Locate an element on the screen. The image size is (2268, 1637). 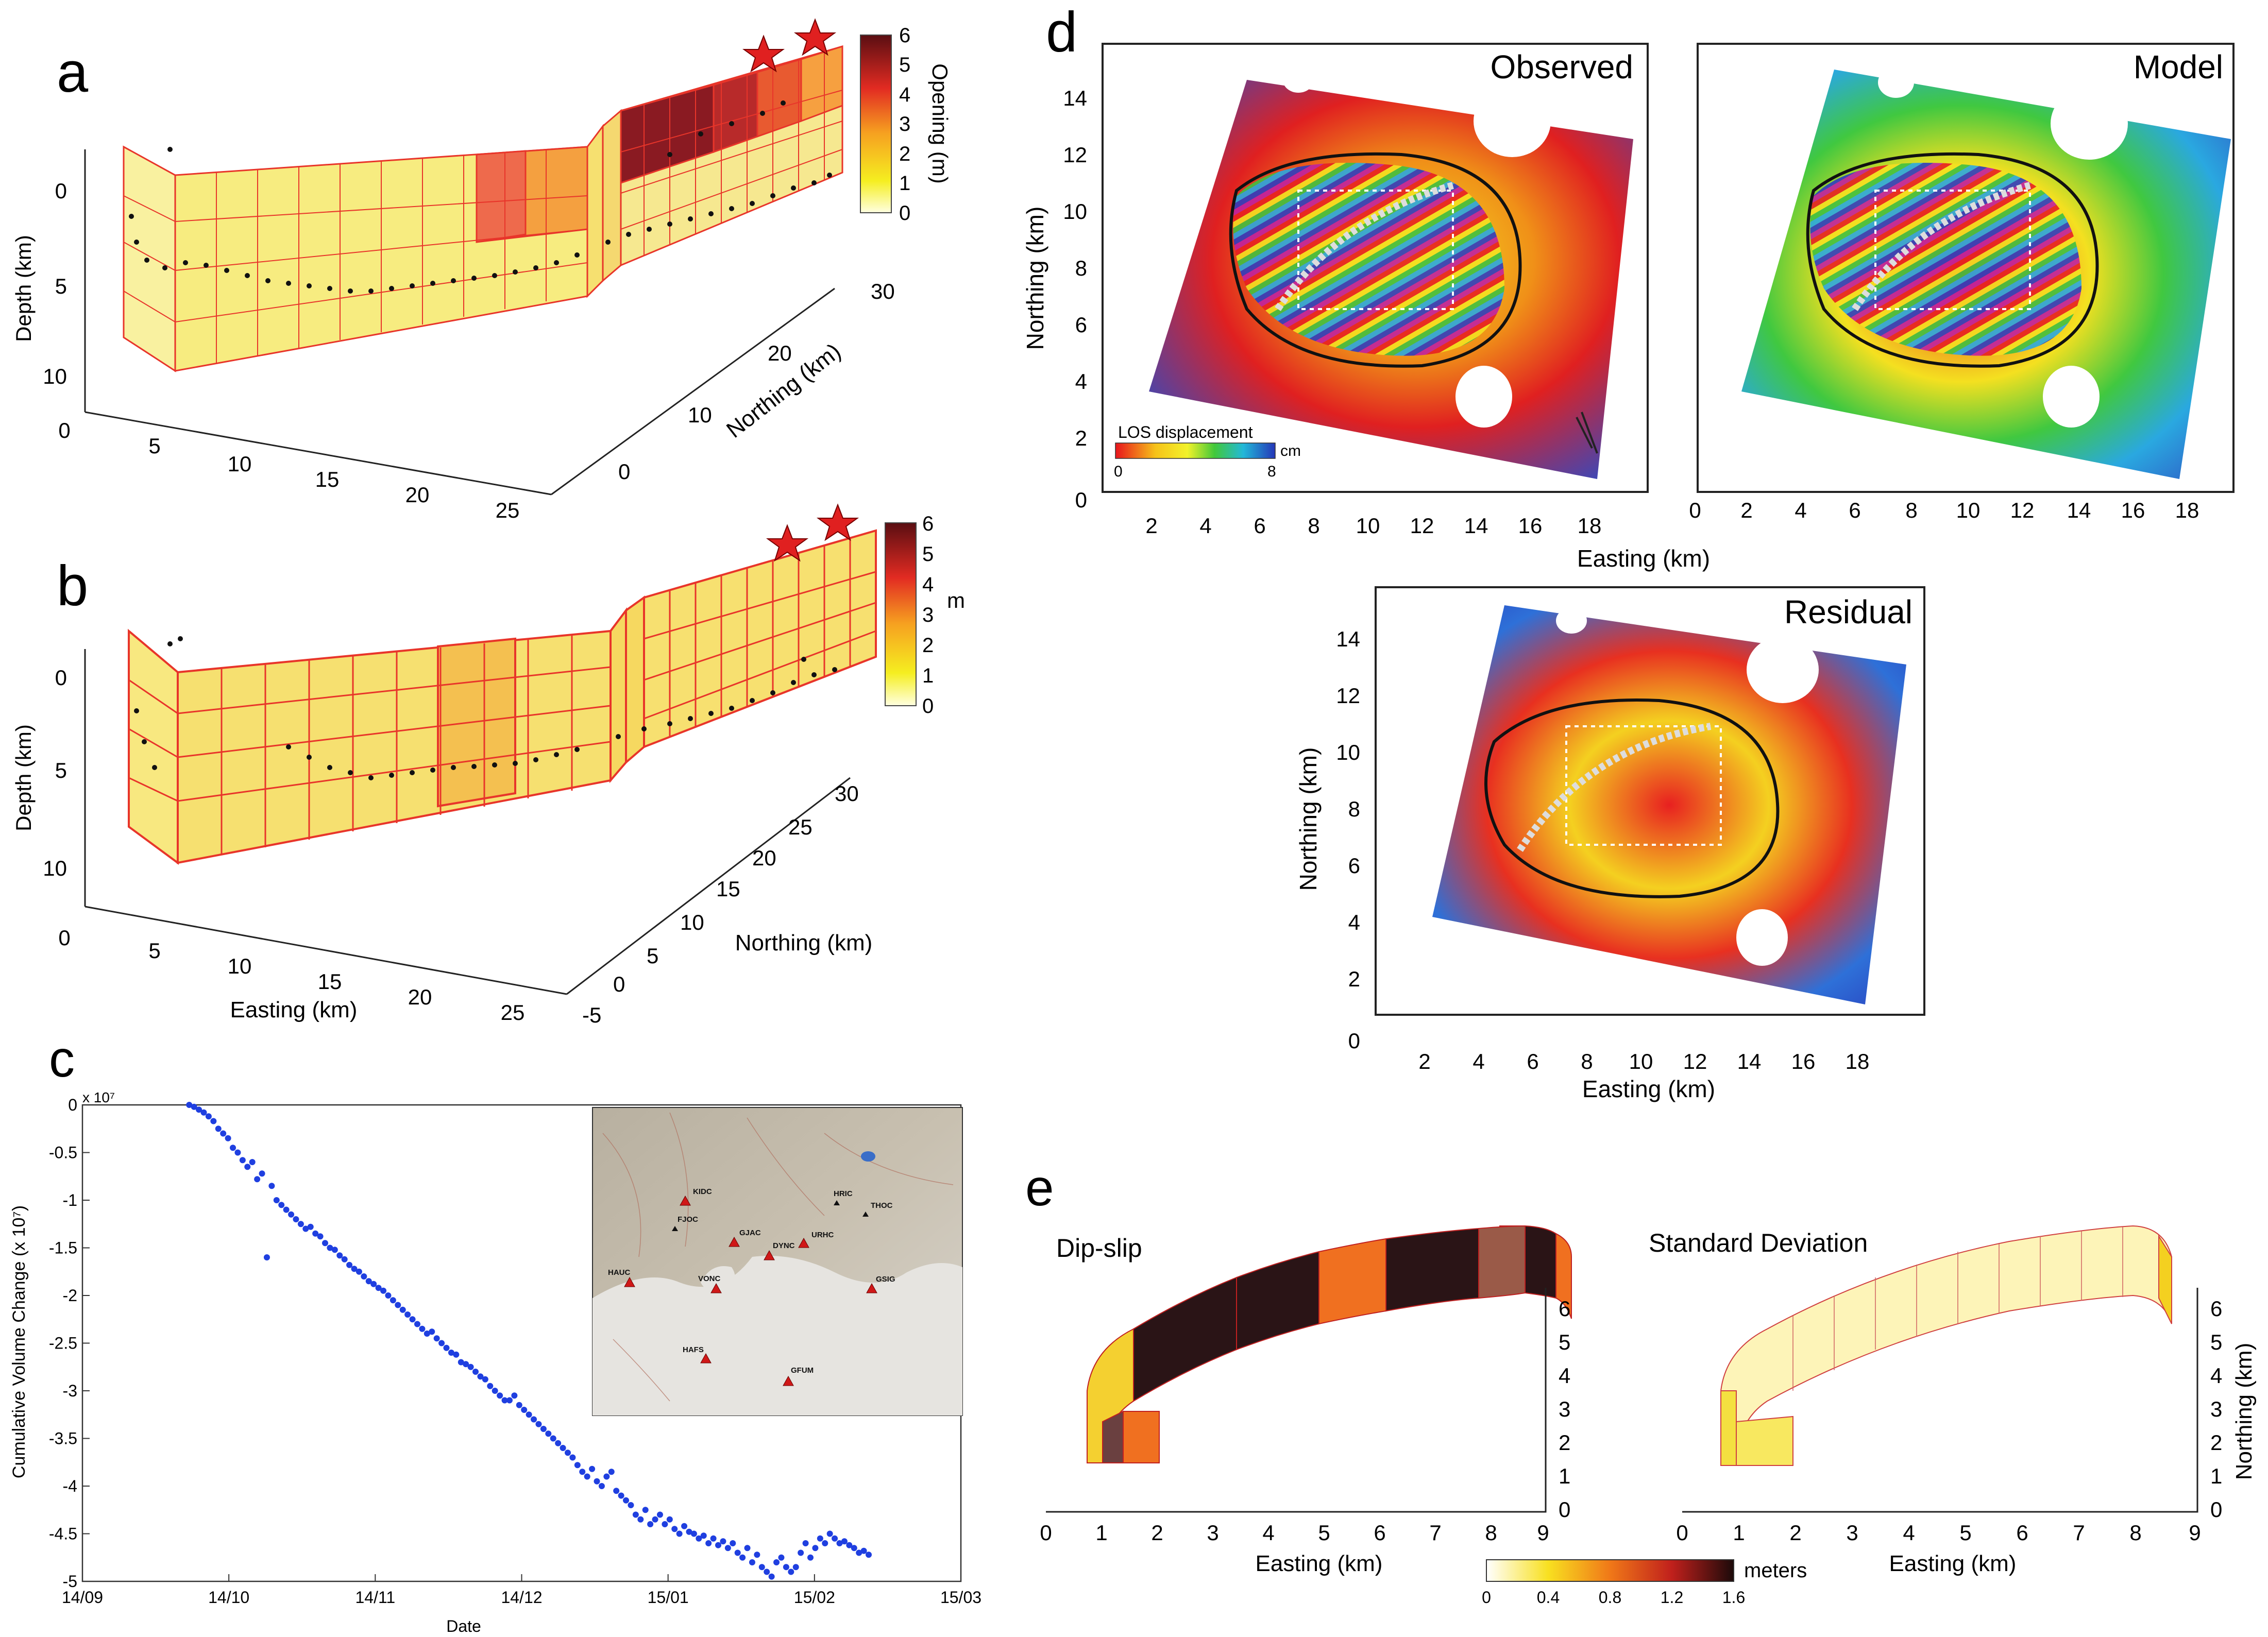
panel-a-fault-planes is located at coordinates (483, 209).